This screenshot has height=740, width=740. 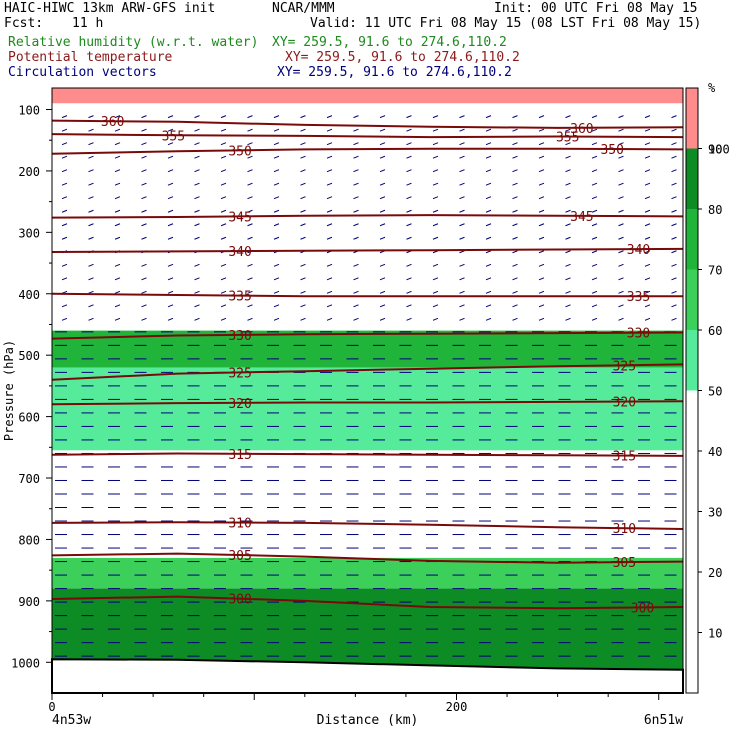 I want to click on theta-label: 325, so click(x=239, y=373).